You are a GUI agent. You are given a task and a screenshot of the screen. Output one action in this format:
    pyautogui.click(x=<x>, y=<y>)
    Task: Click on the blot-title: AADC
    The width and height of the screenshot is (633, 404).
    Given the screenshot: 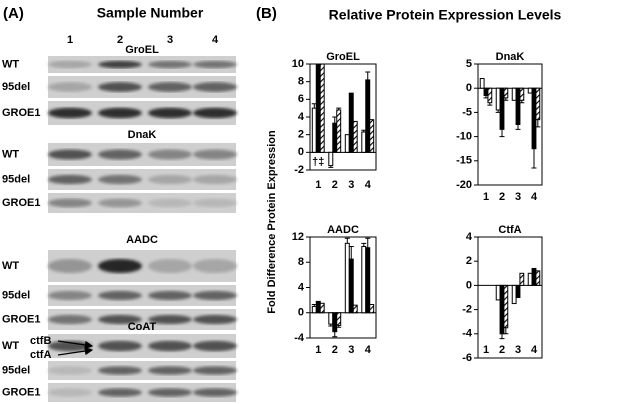 What is the action you would take?
    pyautogui.click(x=142, y=240)
    